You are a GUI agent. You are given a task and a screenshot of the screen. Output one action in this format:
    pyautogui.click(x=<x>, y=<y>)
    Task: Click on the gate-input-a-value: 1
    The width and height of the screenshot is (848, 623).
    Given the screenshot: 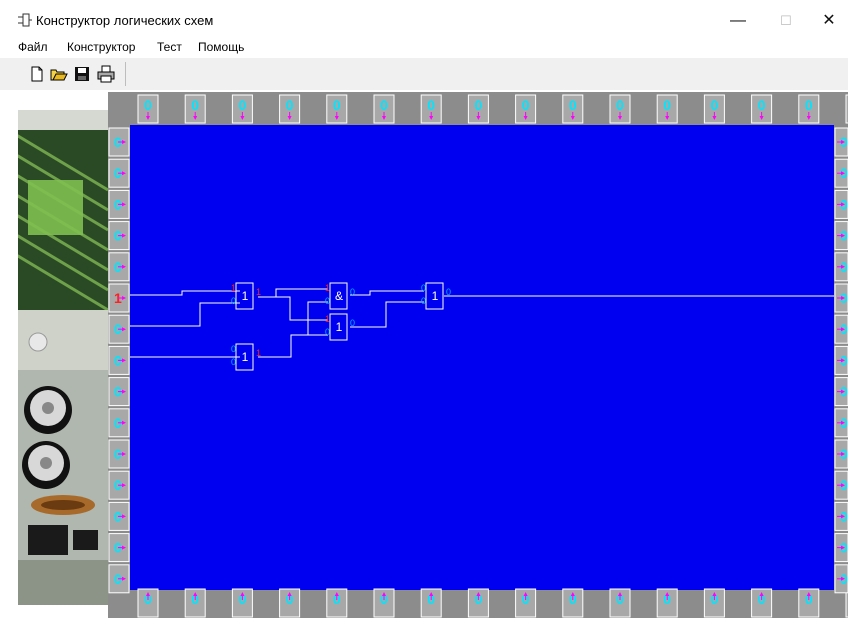 What is the action you would take?
    pyautogui.click(x=327, y=319)
    